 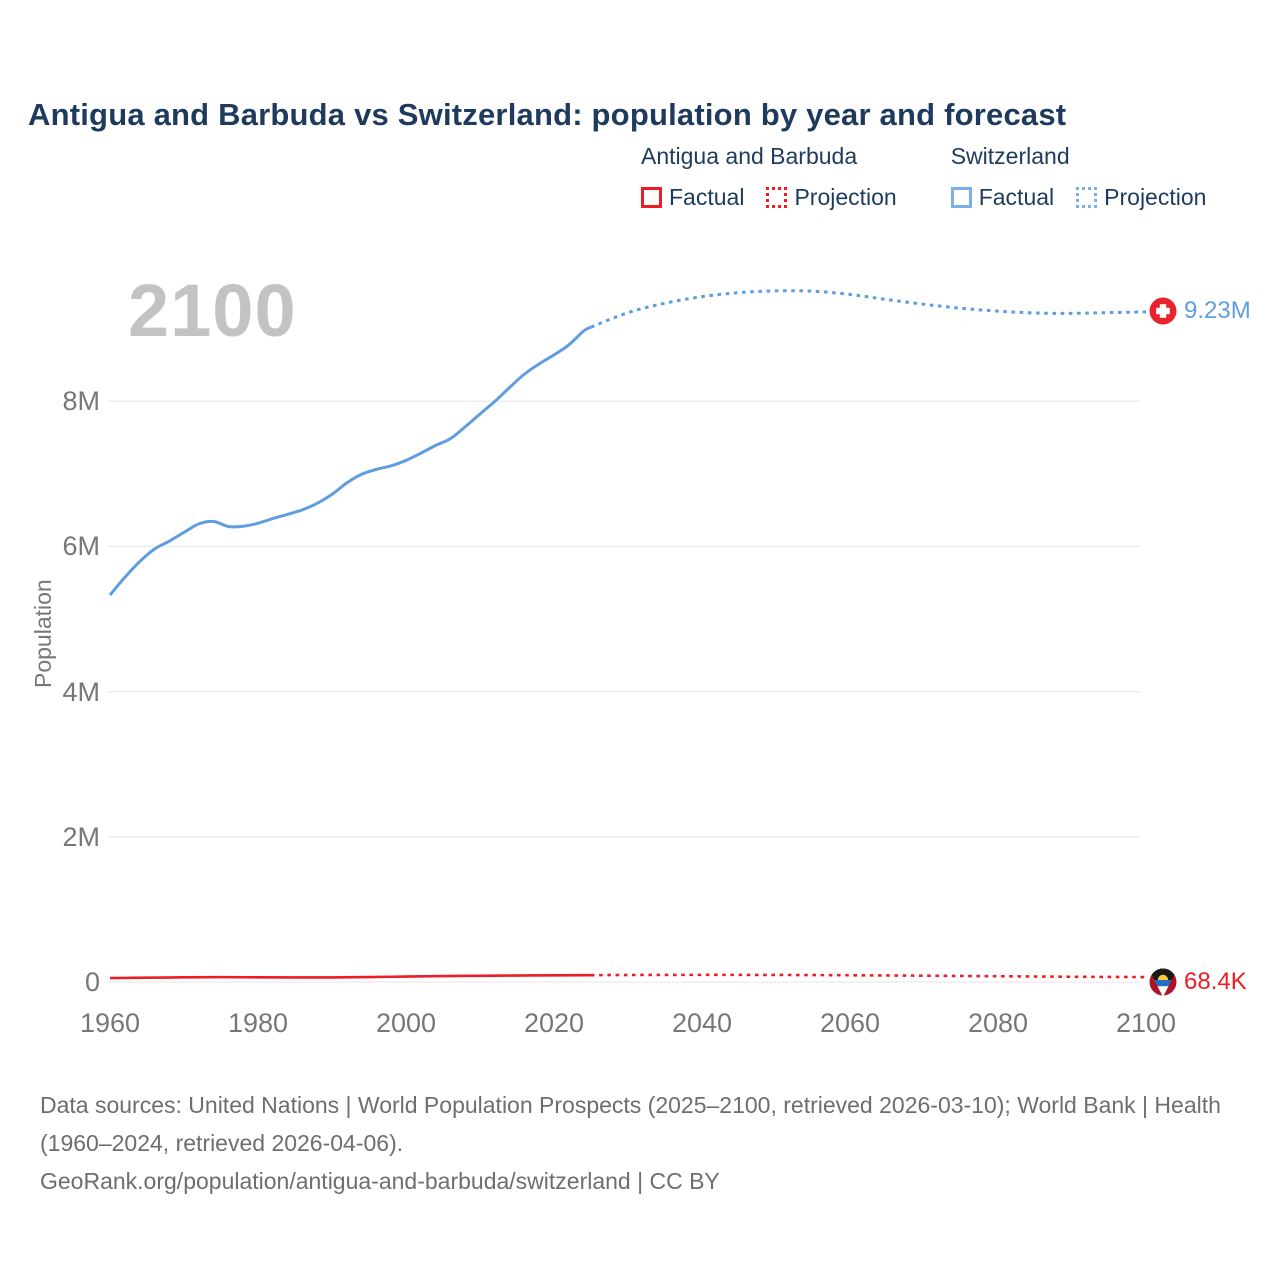 What do you see at coordinates (110, 1023) in the screenshot?
I see `x-axis-tick-label: 1960` at bounding box center [110, 1023].